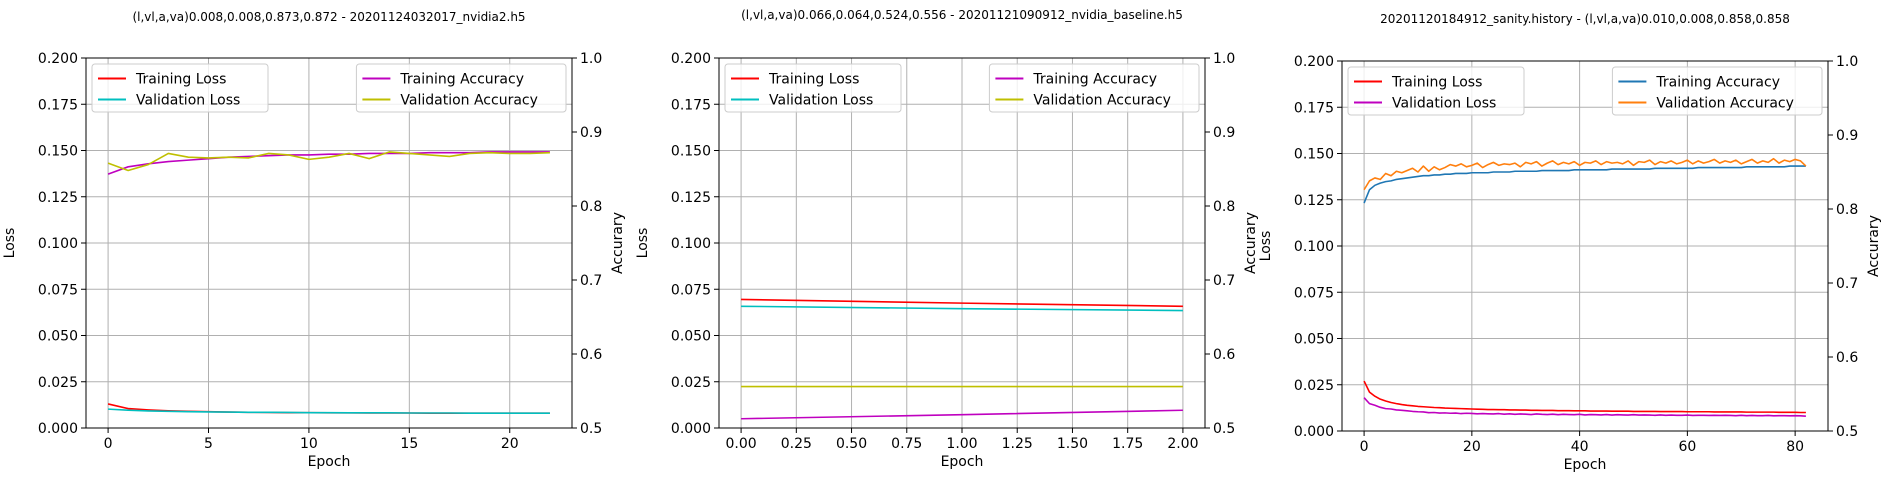  Describe the element at coordinates (1580, 447) in the screenshot. I see `x-tick-label: 40` at that location.